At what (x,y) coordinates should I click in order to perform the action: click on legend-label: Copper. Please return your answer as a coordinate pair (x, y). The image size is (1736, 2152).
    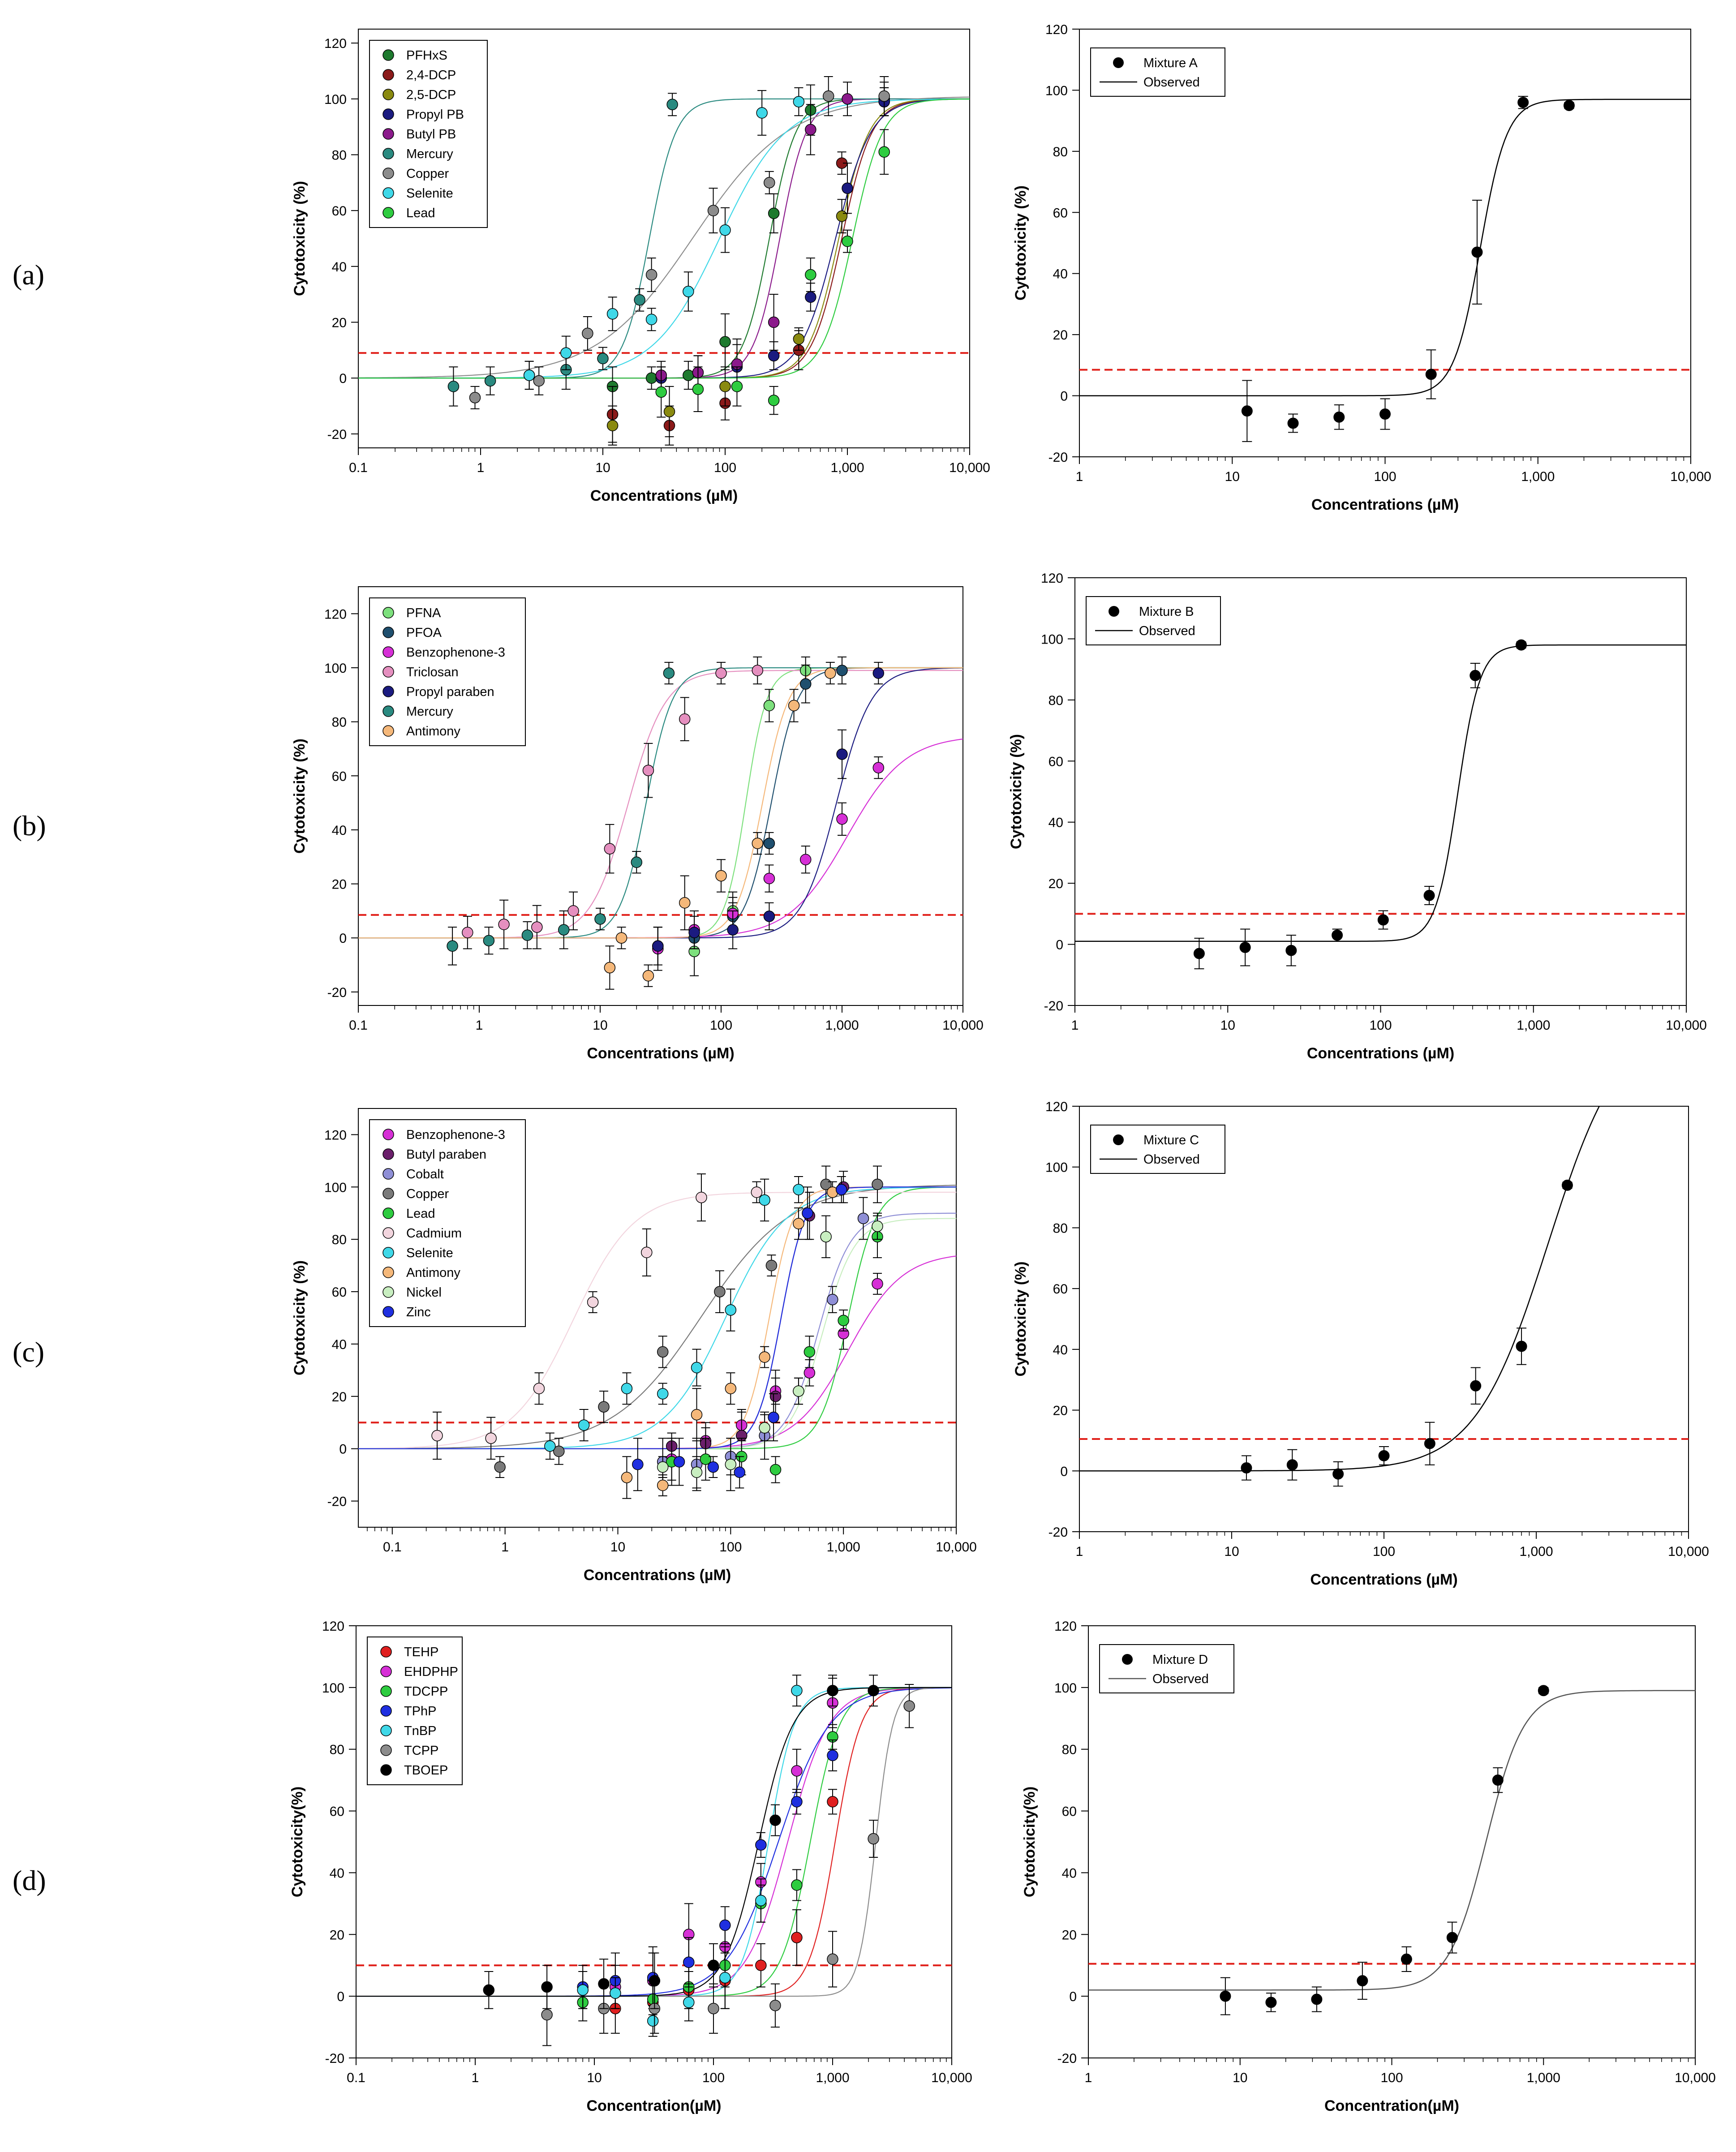
    Looking at the image, I should click on (427, 1194).